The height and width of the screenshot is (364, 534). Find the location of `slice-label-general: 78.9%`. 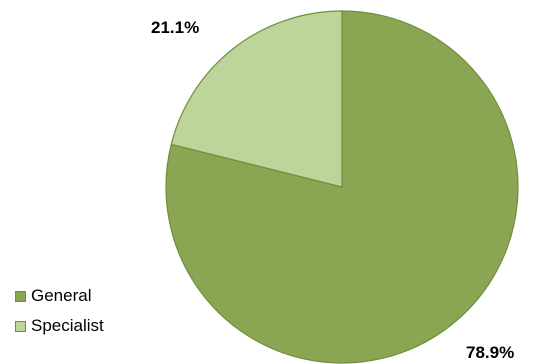

slice-label-general: 78.9% is located at coordinates (490, 352).